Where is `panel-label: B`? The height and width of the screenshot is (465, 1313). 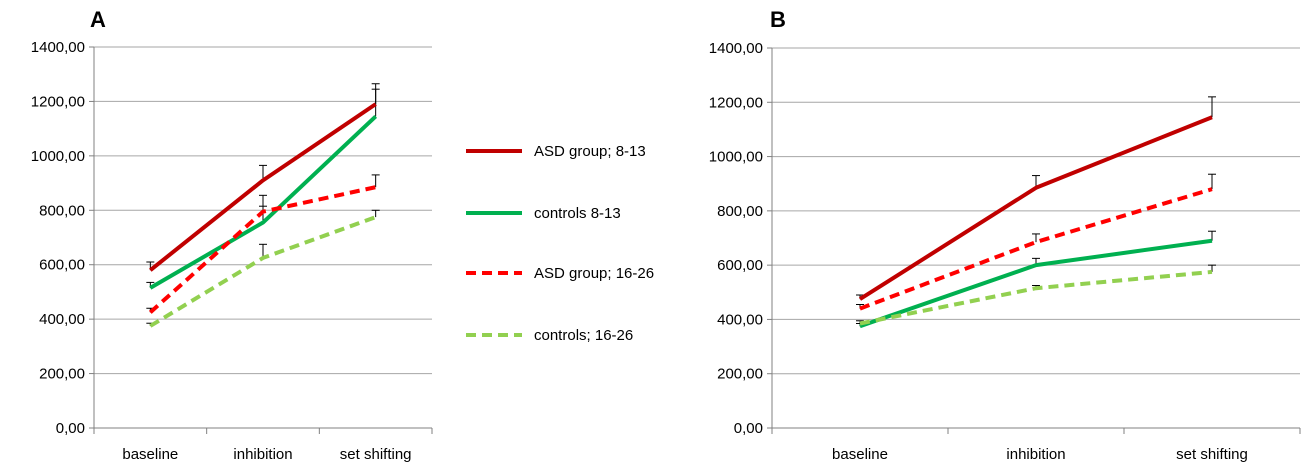
panel-label: B is located at coordinates (778, 19).